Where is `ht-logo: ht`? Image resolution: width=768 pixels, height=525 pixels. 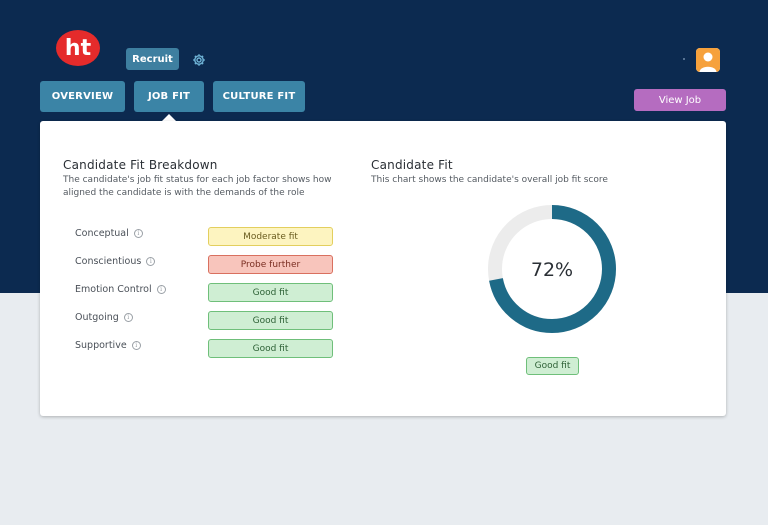
ht-logo: ht is located at coordinates (78, 48).